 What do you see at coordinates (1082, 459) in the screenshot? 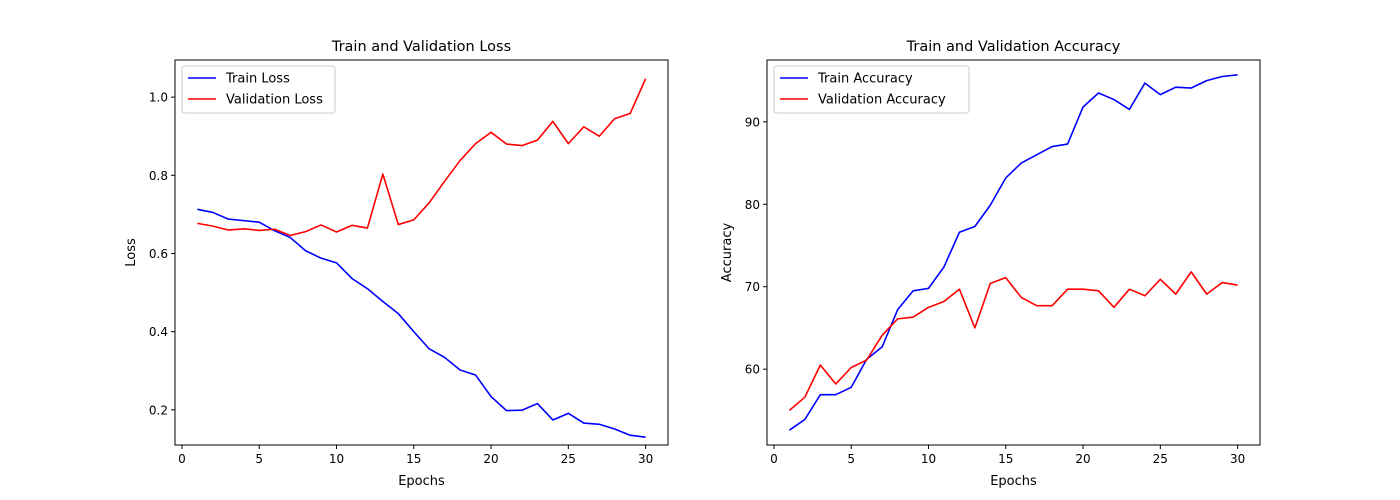
I see `accuracy-x-tick-label: 20` at bounding box center [1082, 459].